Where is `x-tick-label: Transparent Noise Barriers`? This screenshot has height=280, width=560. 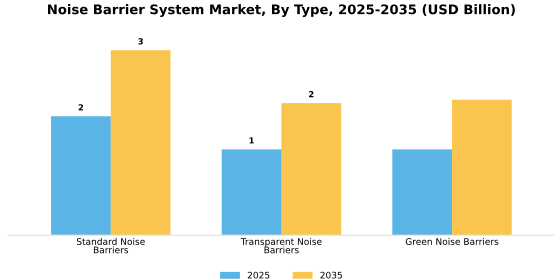 x-tick-label: Transparent Noise Barriers is located at coordinates (281, 246).